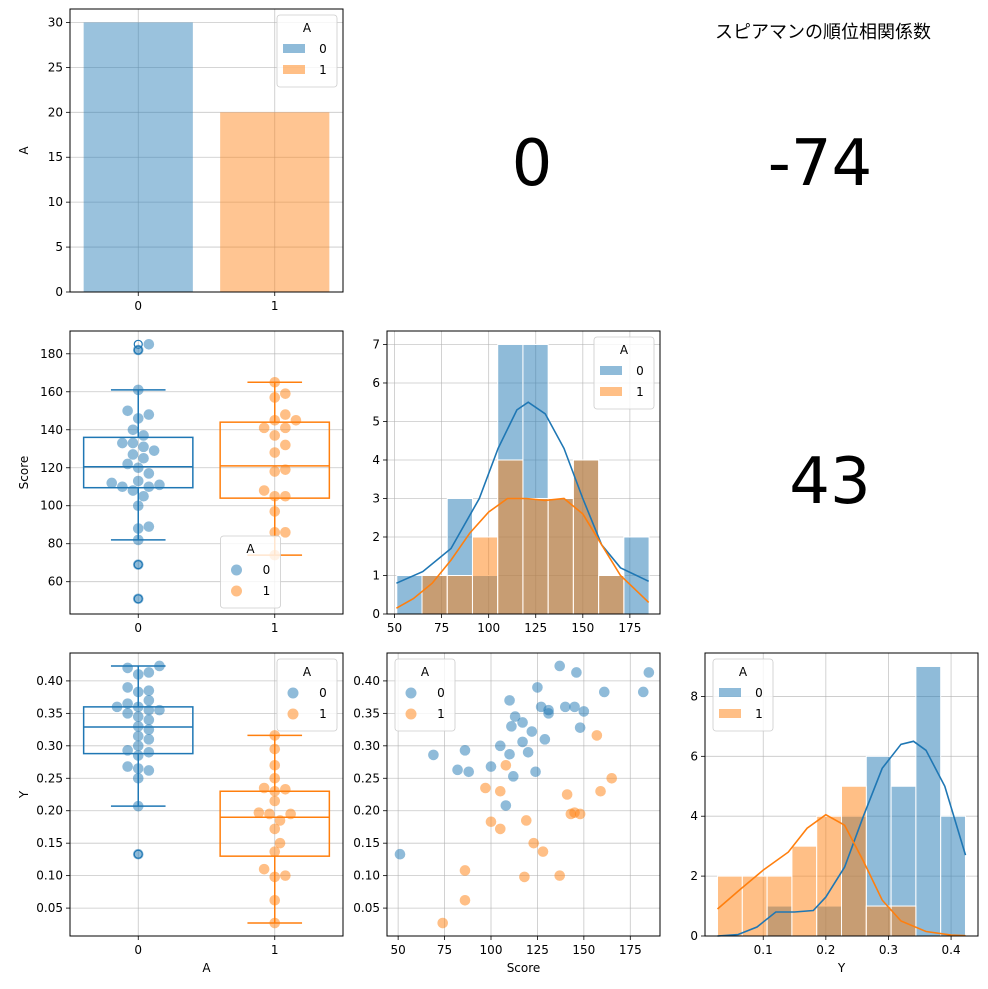 Image resolution: width=988 pixels, height=989 pixels. I want to click on box-iqr, so click(138, 462).